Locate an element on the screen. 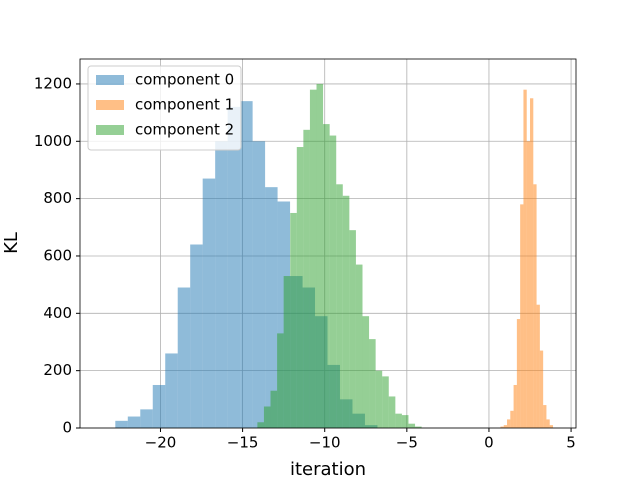 This screenshot has width=640, height=480. x-tick-label: −10 is located at coordinates (325, 443).